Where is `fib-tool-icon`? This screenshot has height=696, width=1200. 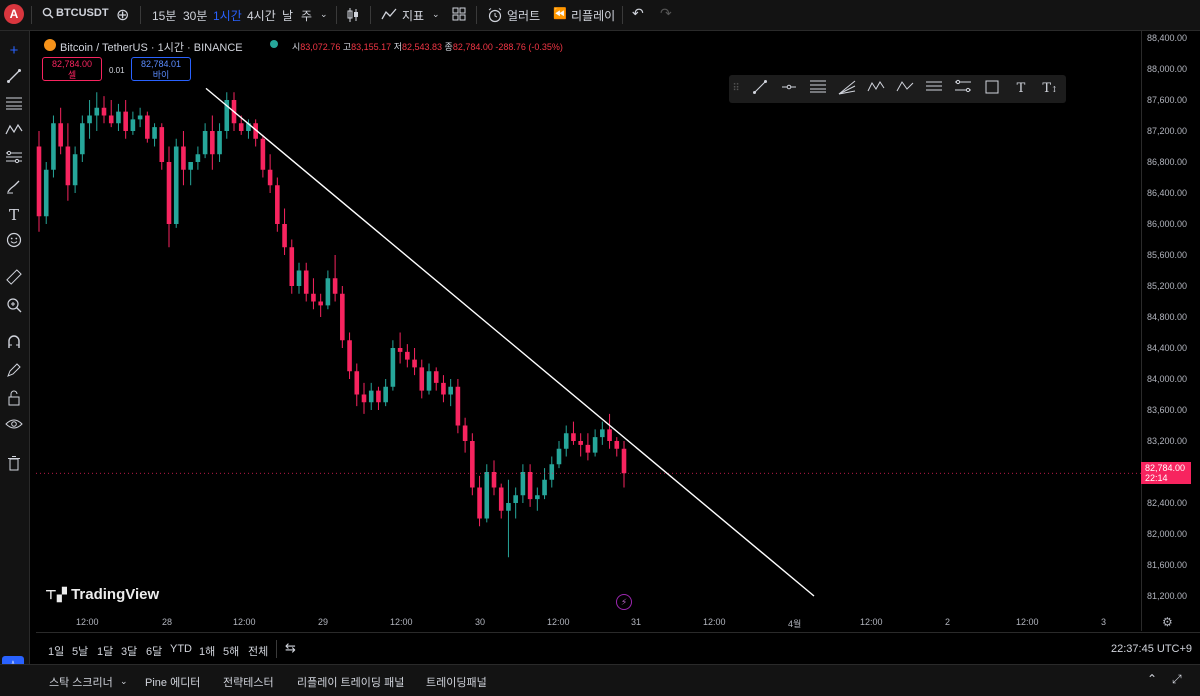 fib-tool-icon is located at coordinates (14, 106).